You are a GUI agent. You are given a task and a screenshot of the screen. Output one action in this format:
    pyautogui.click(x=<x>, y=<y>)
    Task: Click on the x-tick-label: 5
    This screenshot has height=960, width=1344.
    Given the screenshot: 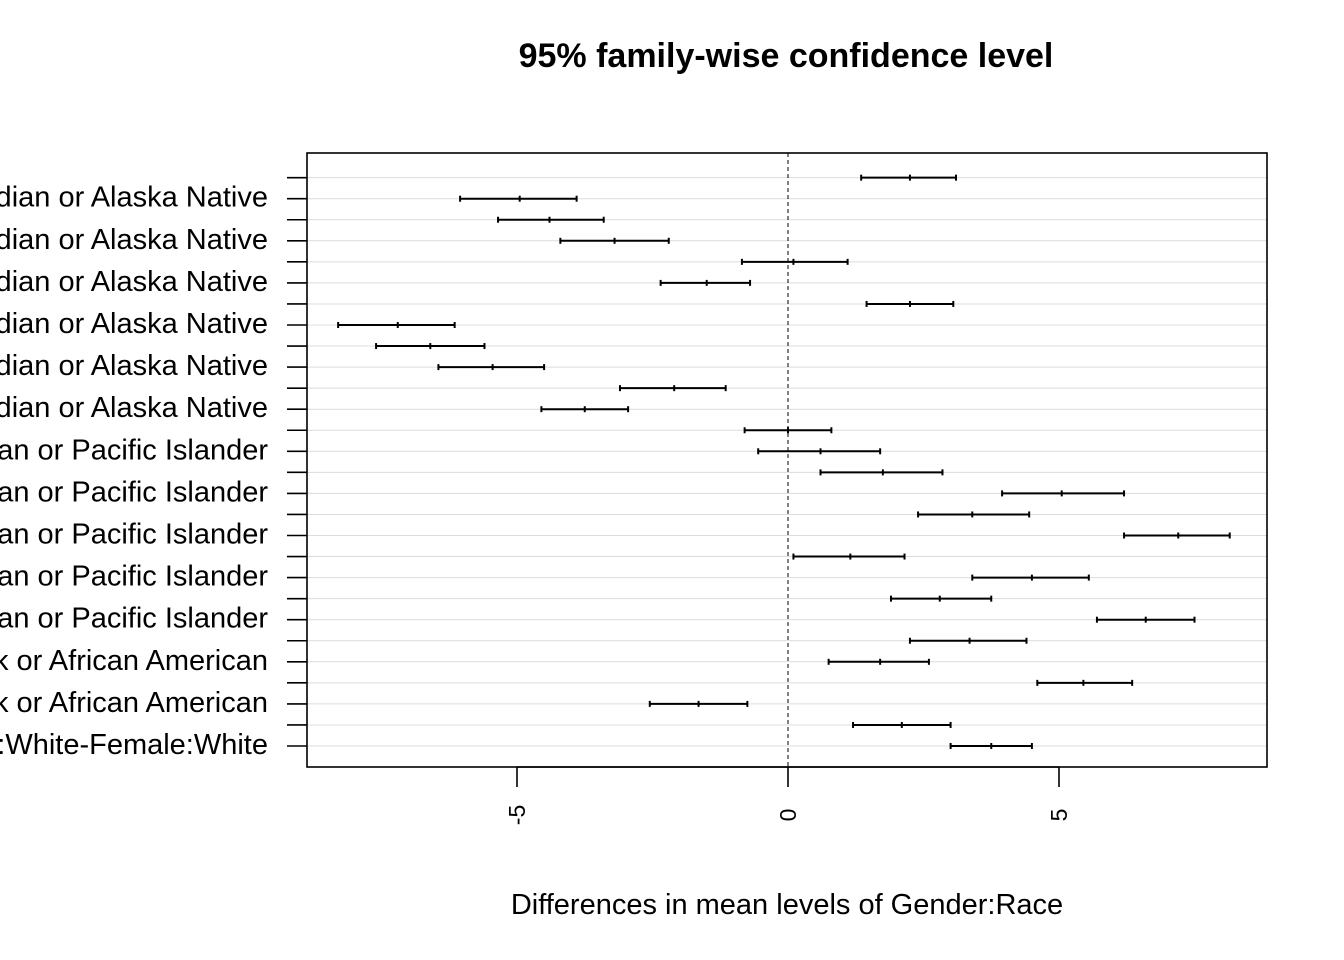 What is the action you would take?
    pyautogui.click(x=1059, y=815)
    